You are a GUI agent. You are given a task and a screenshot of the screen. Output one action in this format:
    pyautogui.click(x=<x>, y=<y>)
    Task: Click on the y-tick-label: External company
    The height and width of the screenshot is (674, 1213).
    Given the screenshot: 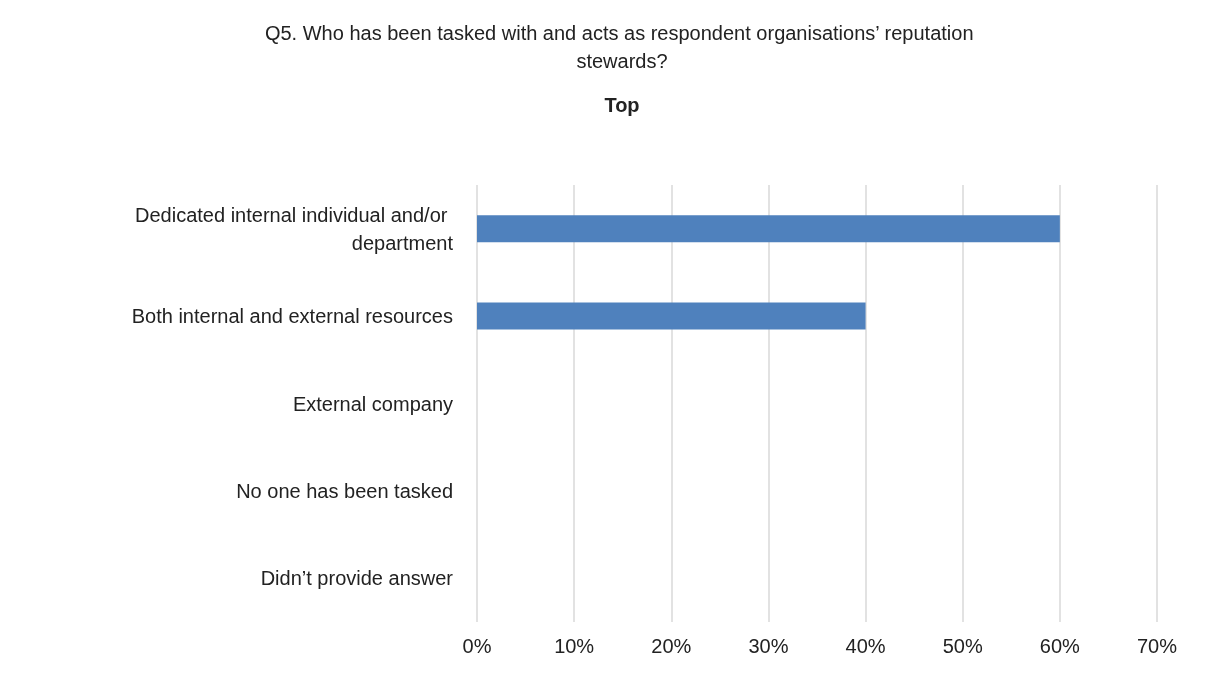 What is the action you would take?
    pyautogui.click(x=372, y=403)
    